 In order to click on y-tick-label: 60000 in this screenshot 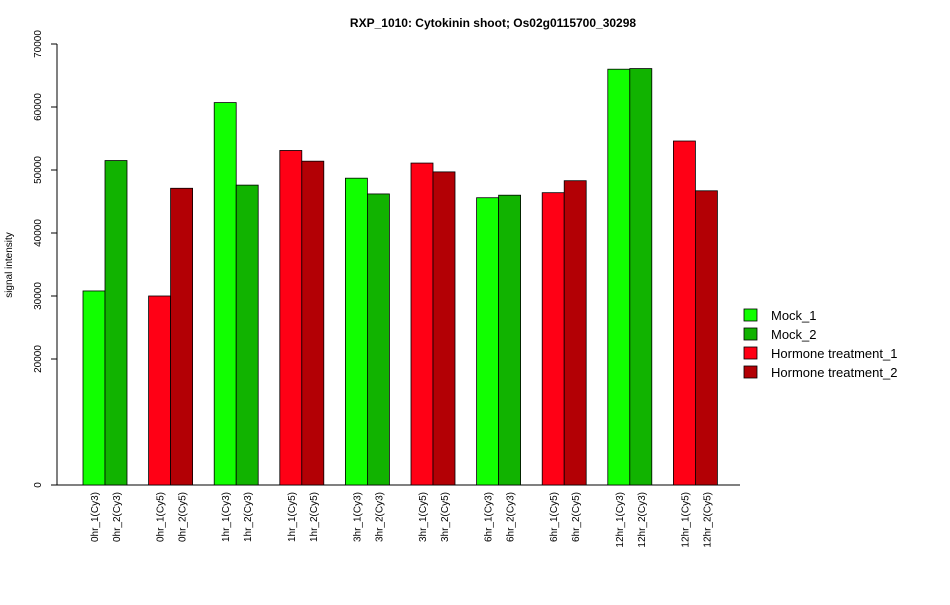, I will do `click(38, 107)`.